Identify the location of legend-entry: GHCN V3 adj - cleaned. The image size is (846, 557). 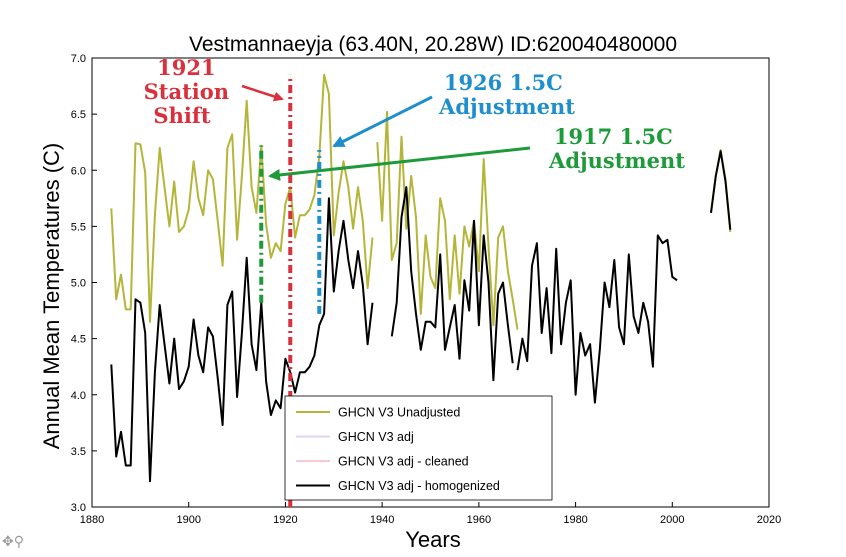
(403, 462).